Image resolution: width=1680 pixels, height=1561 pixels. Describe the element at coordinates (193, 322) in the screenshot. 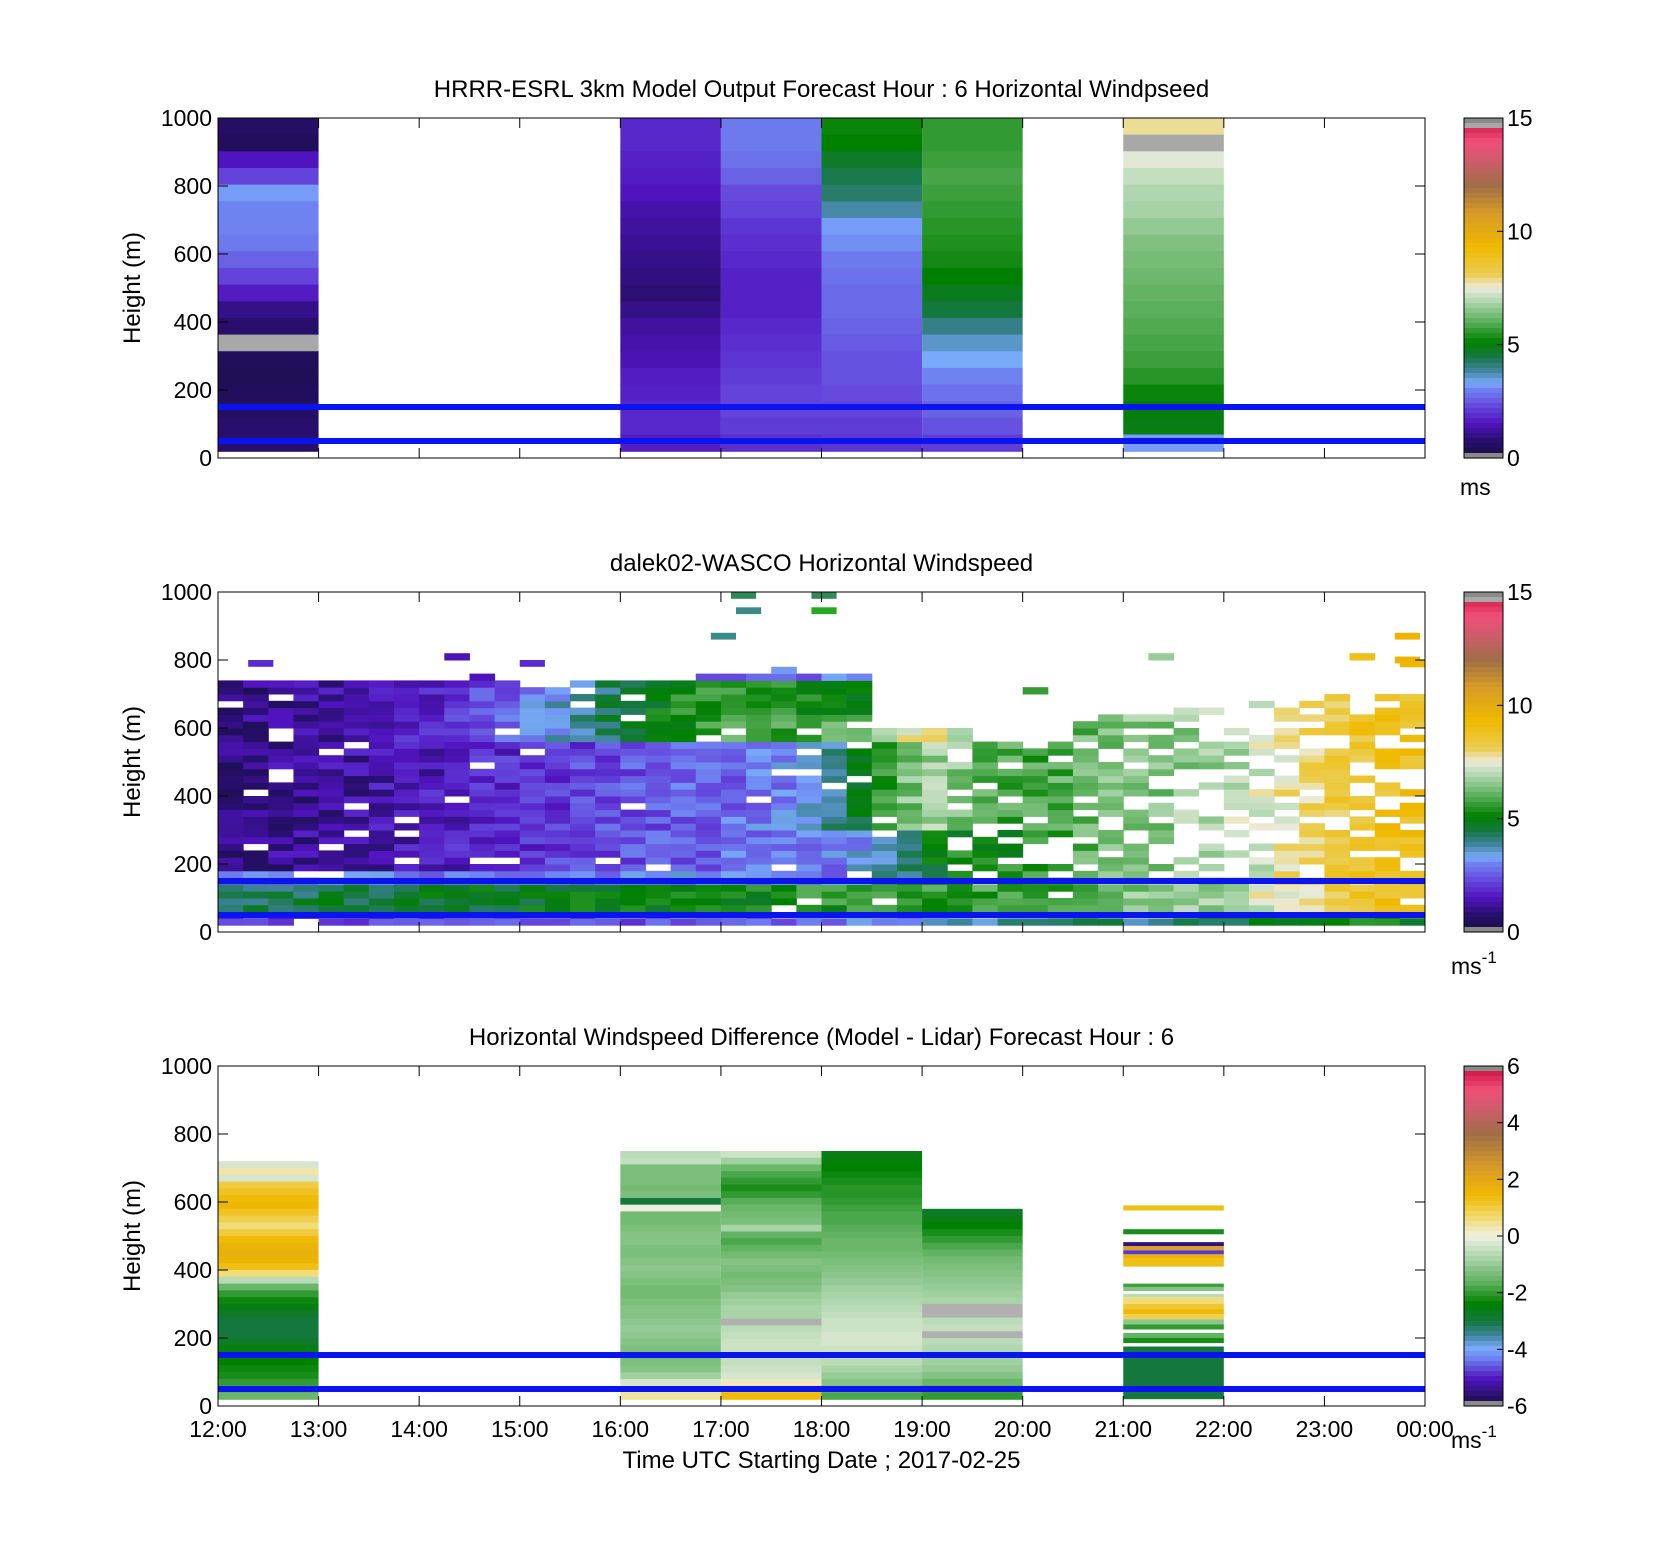

I see `y-tick-label: 400` at that location.